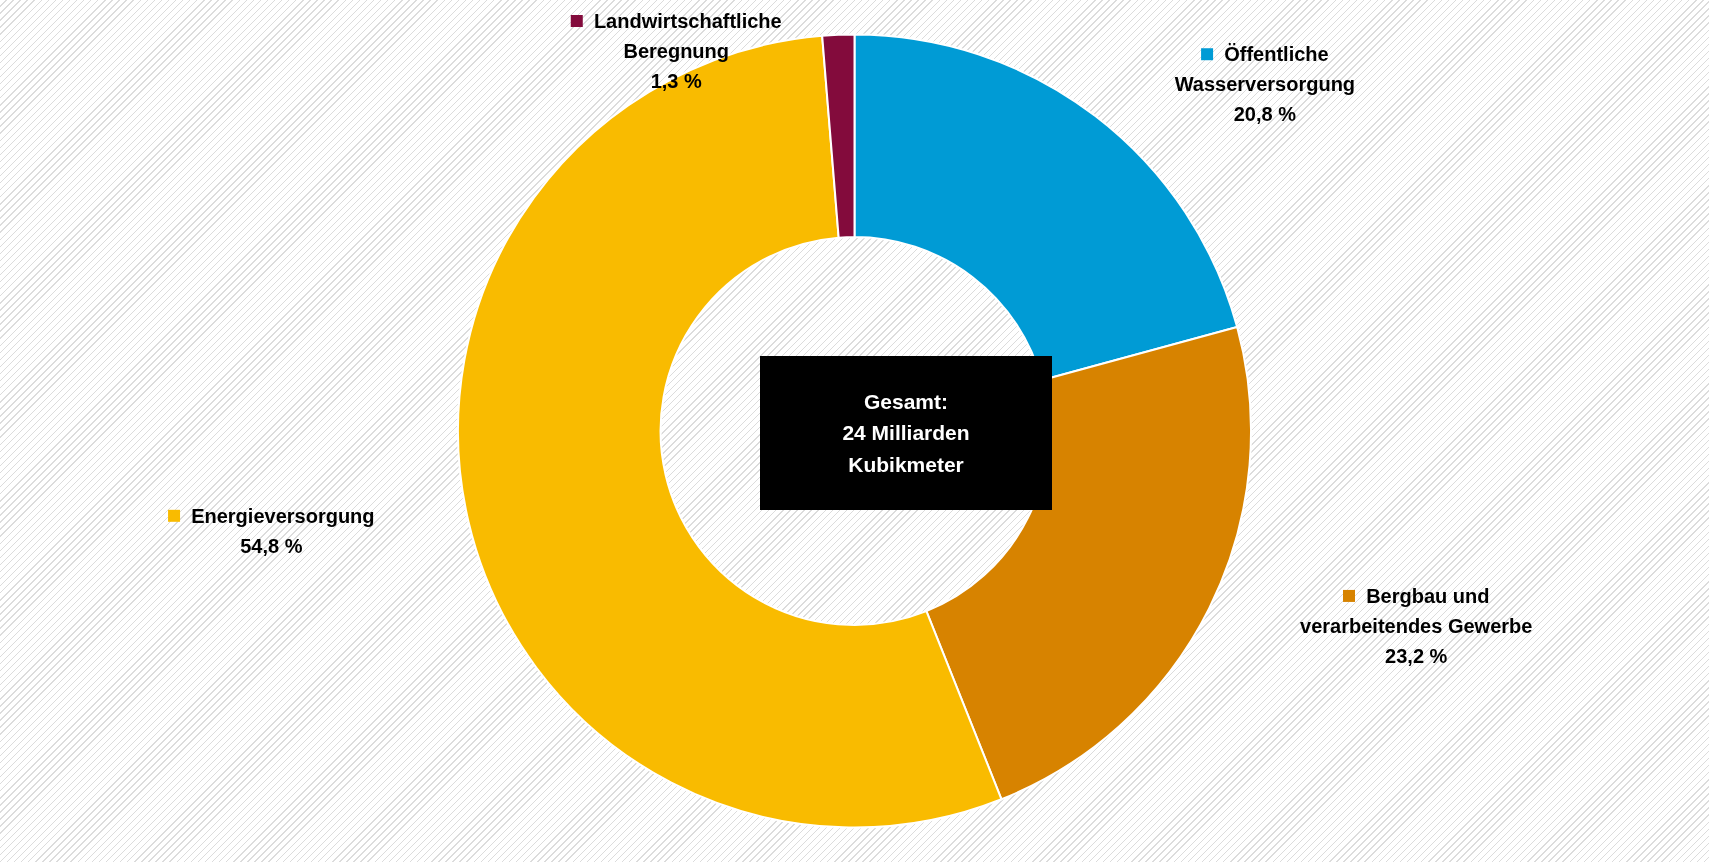  What do you see at coordinates (1265, 114) in the screenshot?
I see `data-label: 20,8 %` at bounding box center [1265, 114].